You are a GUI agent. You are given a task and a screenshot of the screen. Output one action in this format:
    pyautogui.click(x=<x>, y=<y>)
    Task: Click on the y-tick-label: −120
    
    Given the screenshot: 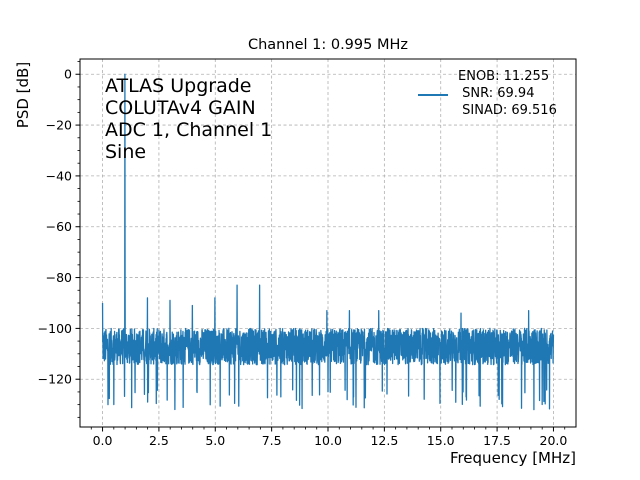 What is the action you would take?
    pyautogui.click(x=55, y=379)
    